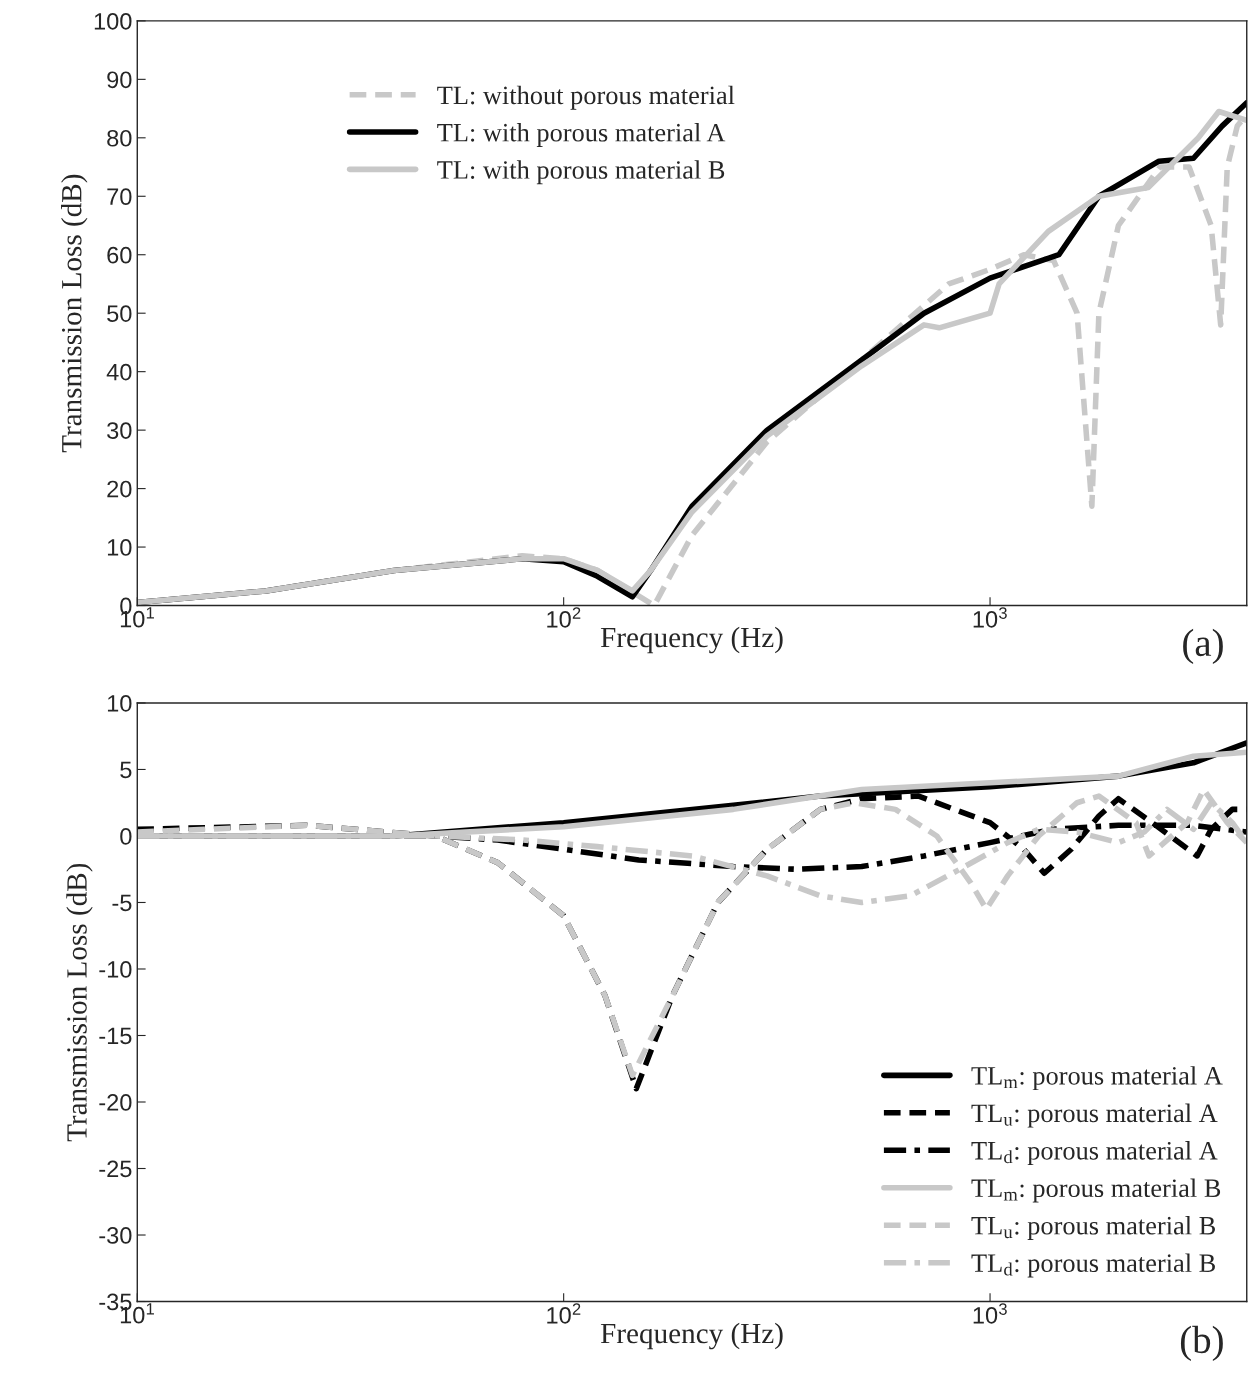 The image size is (1248, 1392). I want to click on legend-label: TL$_{u}$: porous material A, so click(1094, 1115).